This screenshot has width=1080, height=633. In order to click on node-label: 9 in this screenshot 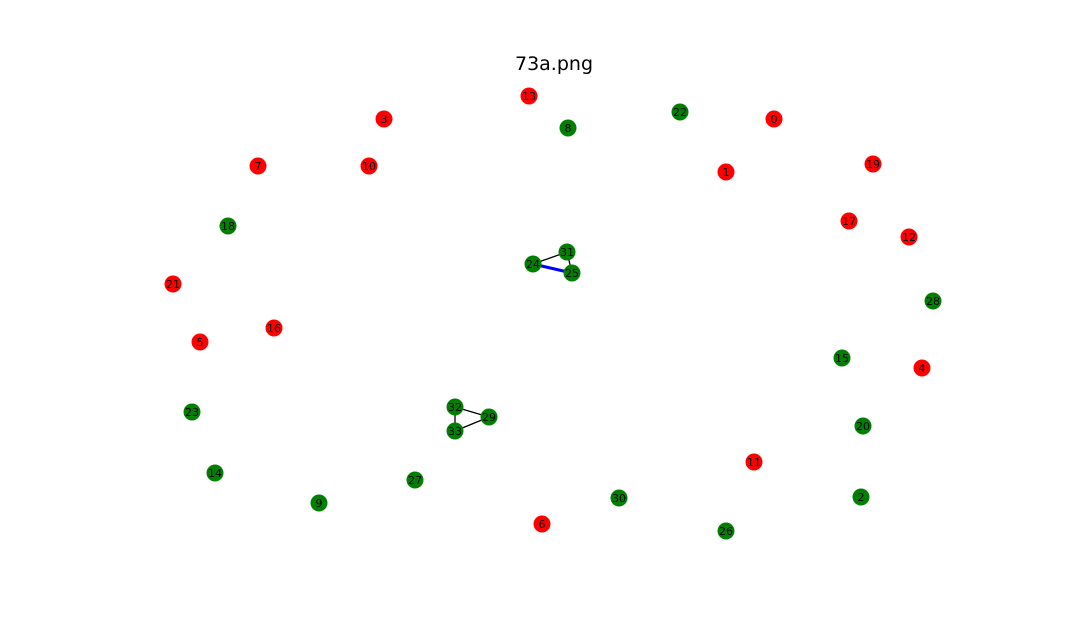, I will do `click(319, 503)`.